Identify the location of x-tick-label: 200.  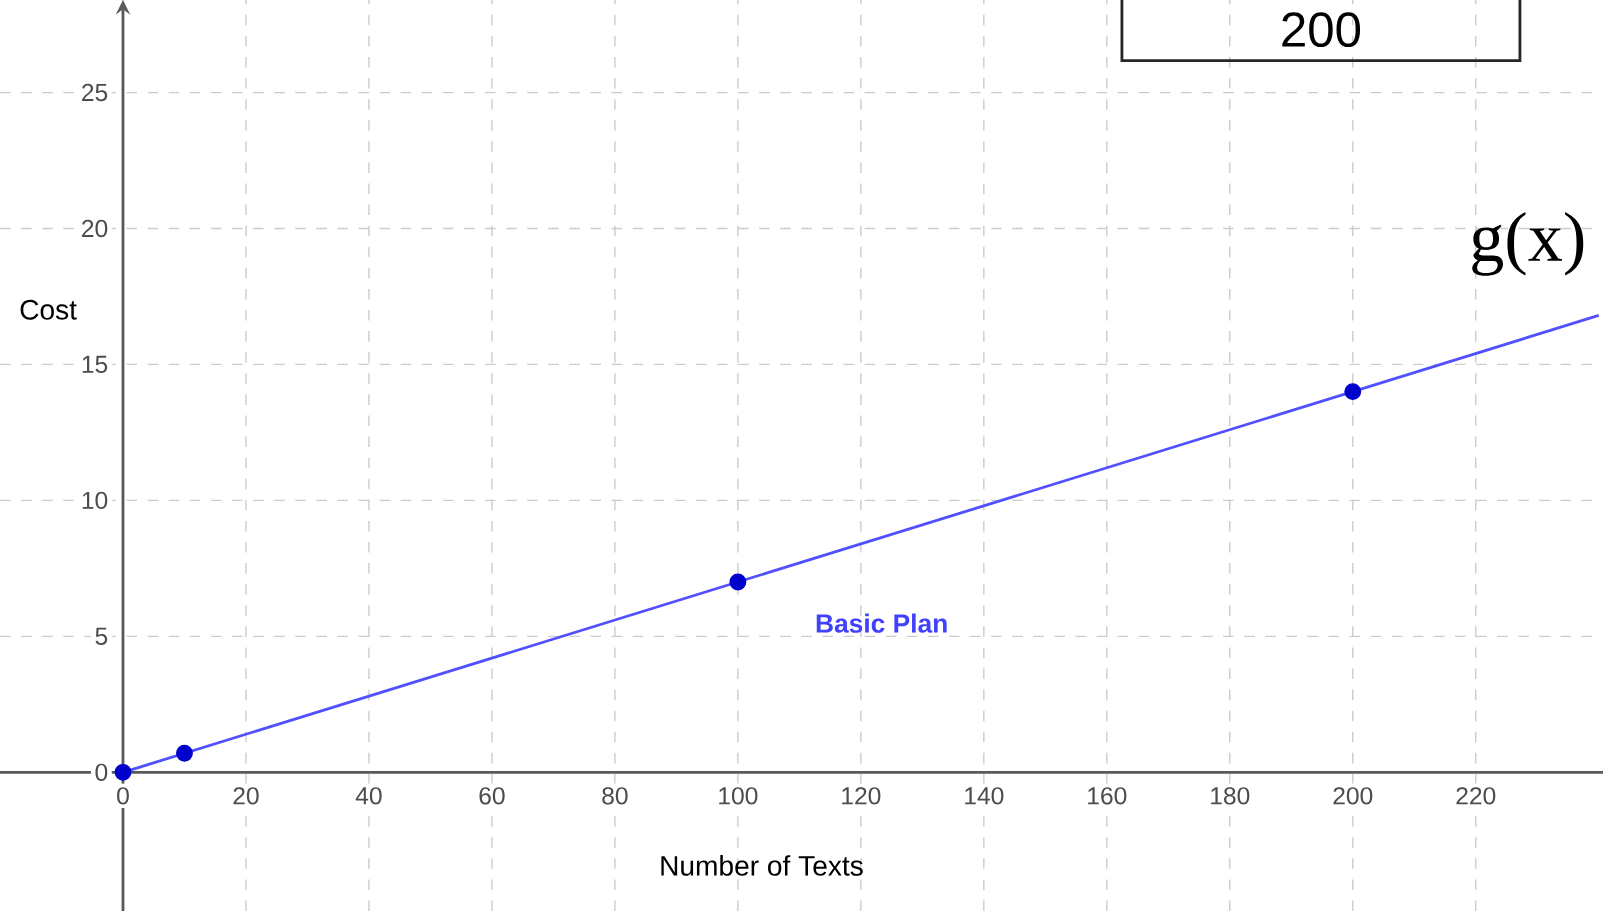
(1353, 796).